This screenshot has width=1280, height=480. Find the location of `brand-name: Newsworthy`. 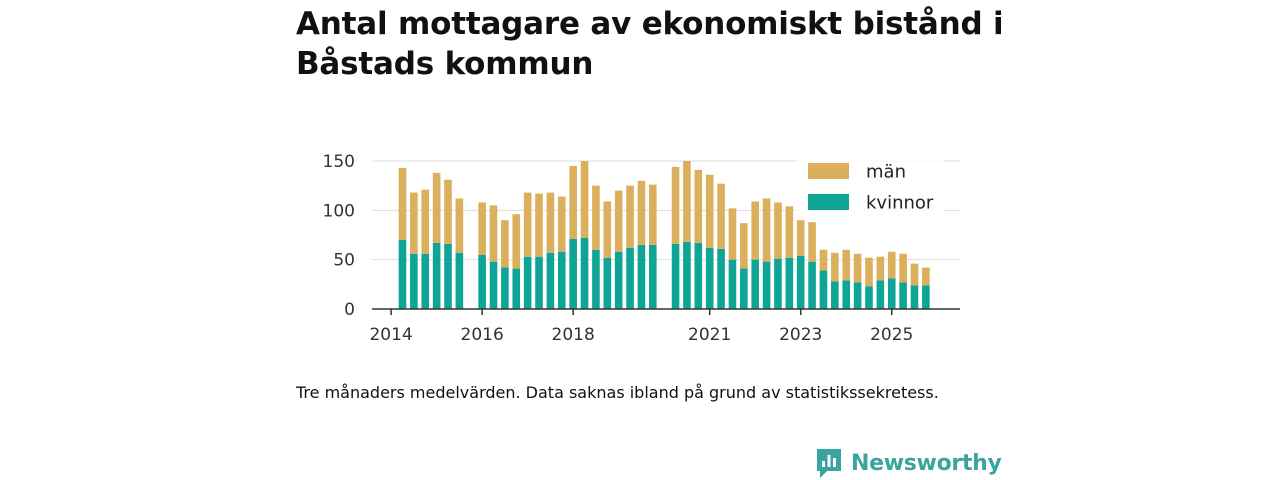

brand-name: Newsworthy is located at coordinates (926, 463).